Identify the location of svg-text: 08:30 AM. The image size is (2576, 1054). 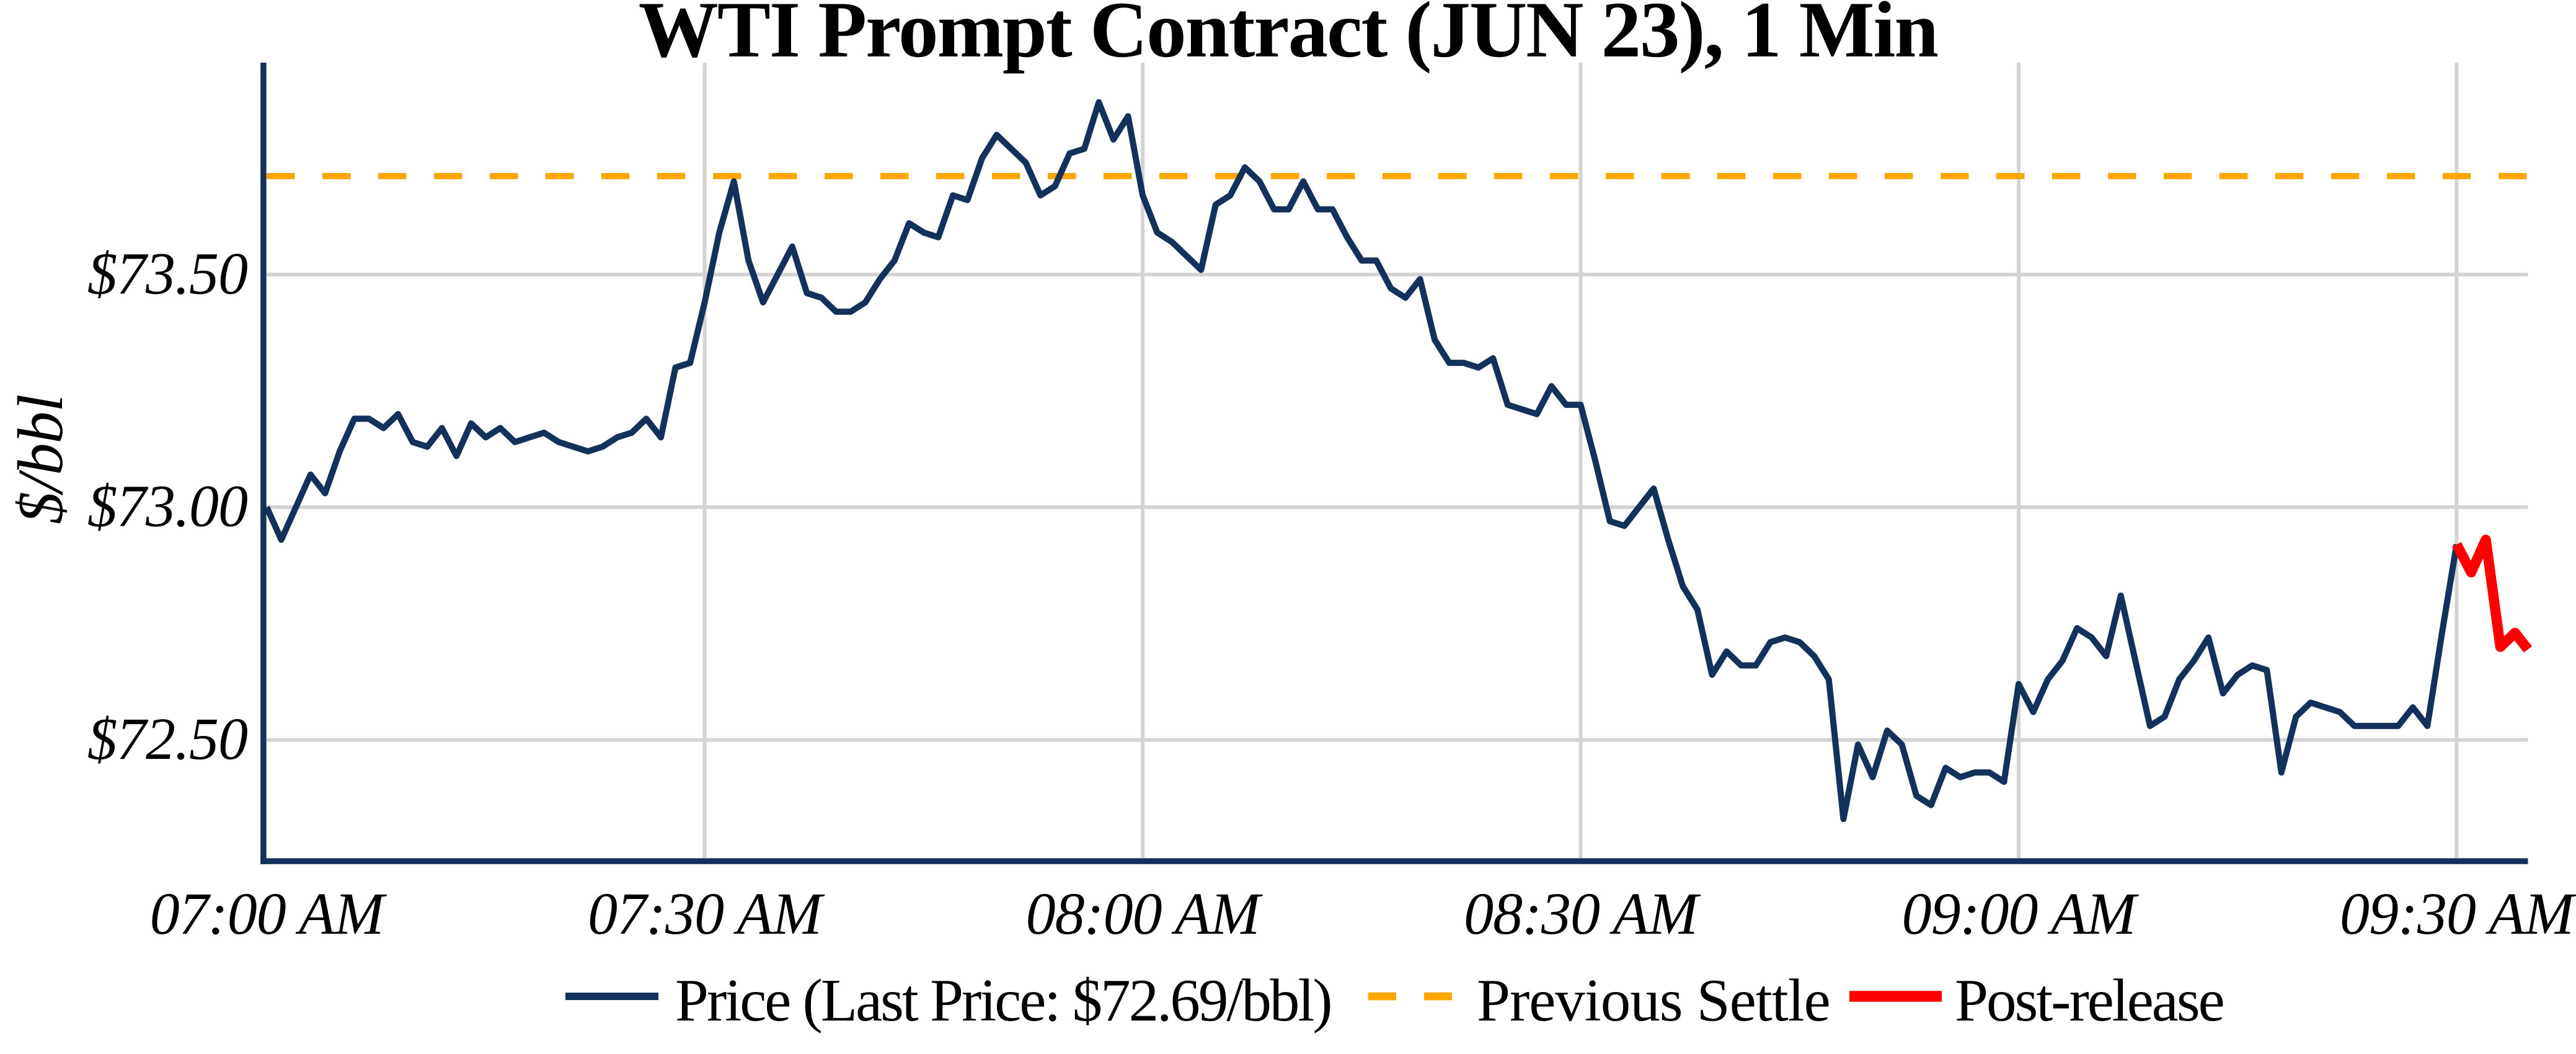
(1582, 913).